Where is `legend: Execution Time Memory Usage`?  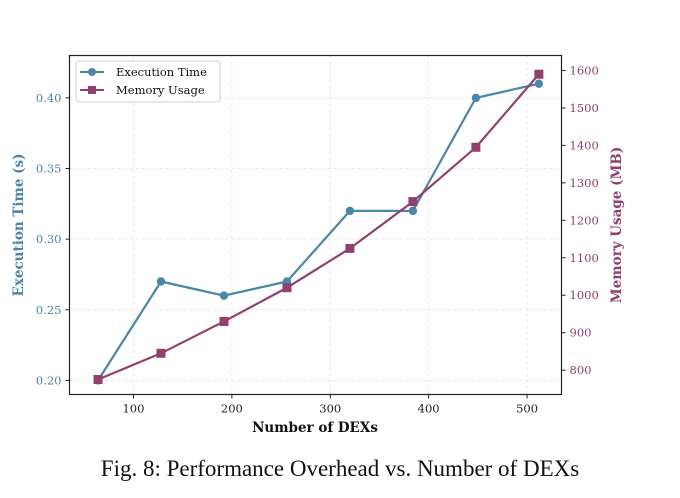
legend: Execution Time Memory Usage is located at coordinates (148, 81).